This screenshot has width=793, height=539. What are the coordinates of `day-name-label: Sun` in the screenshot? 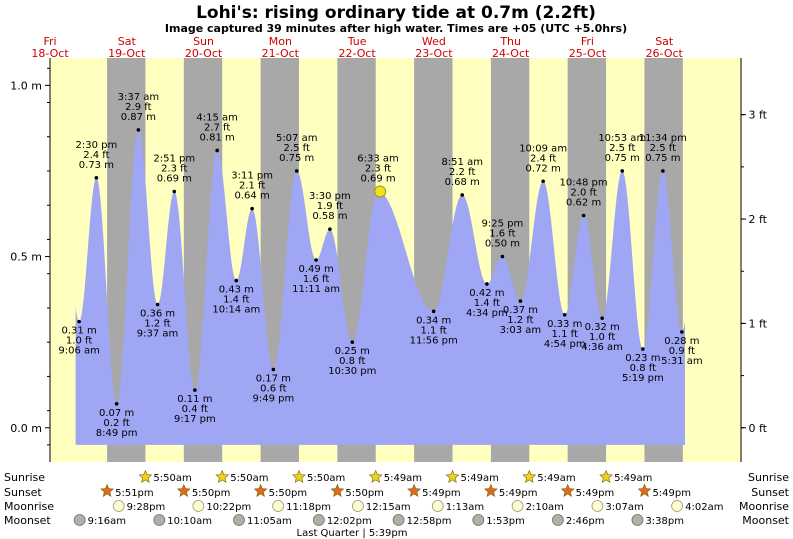 It's located at (203, 41).